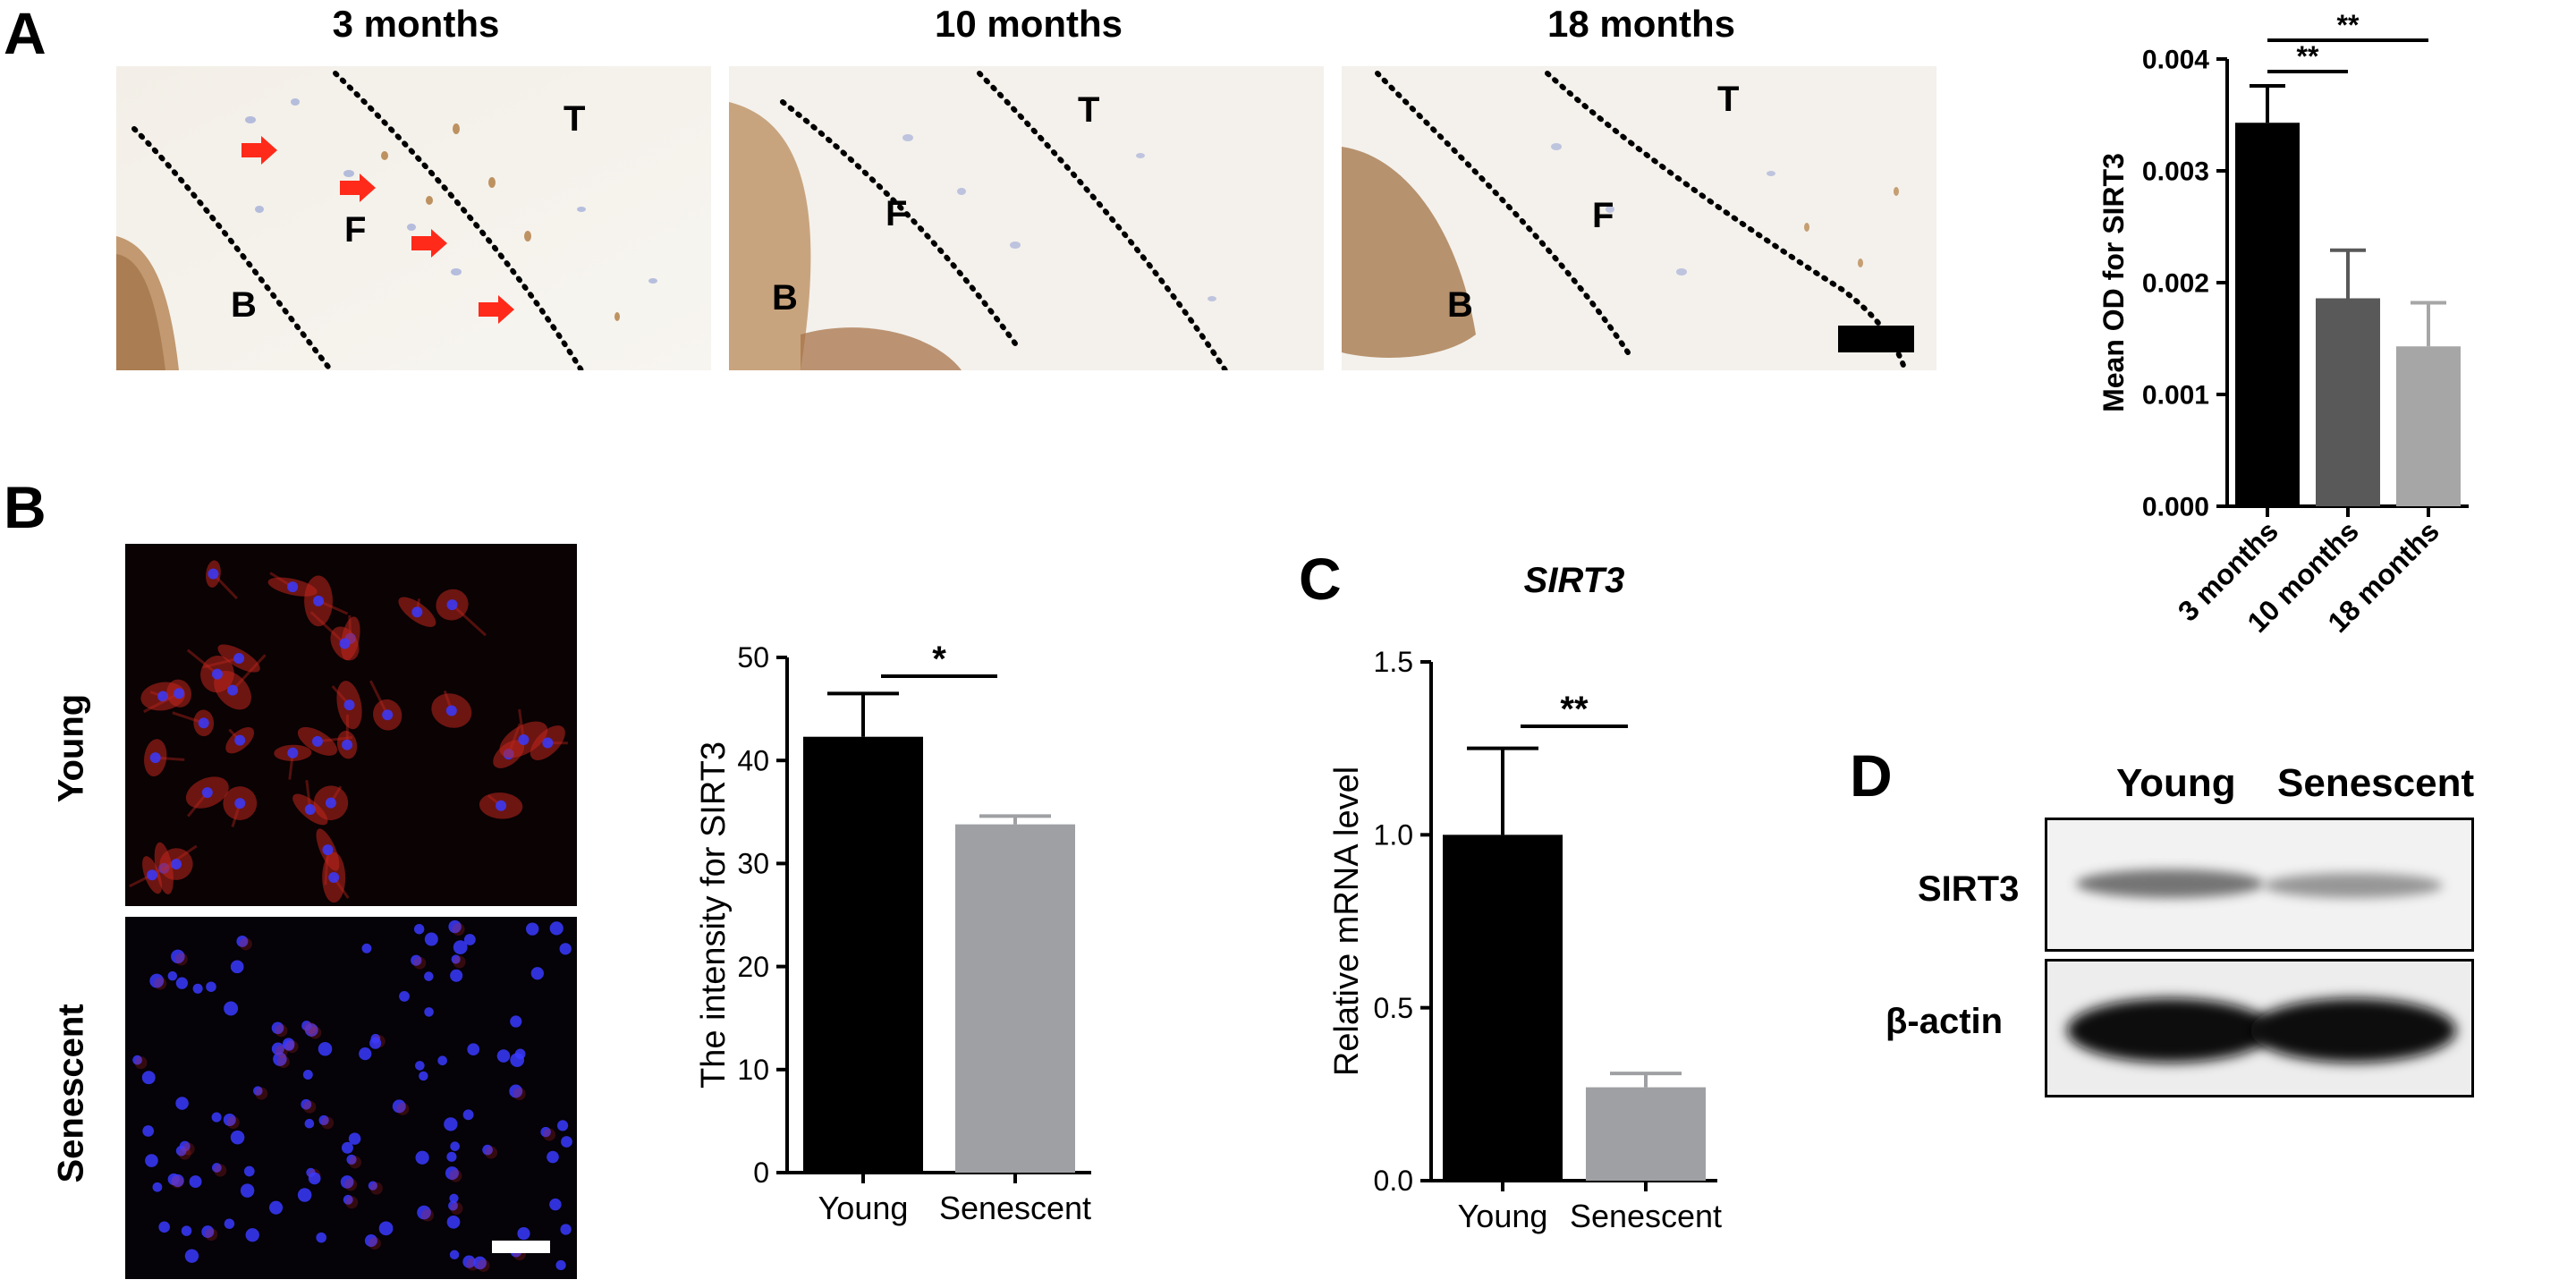 The height and width of the screenshot is (1288, 2576). Describe the element at coordinates (25, 33) in the screenshot. I see `panel-letter-a: A` at that location.